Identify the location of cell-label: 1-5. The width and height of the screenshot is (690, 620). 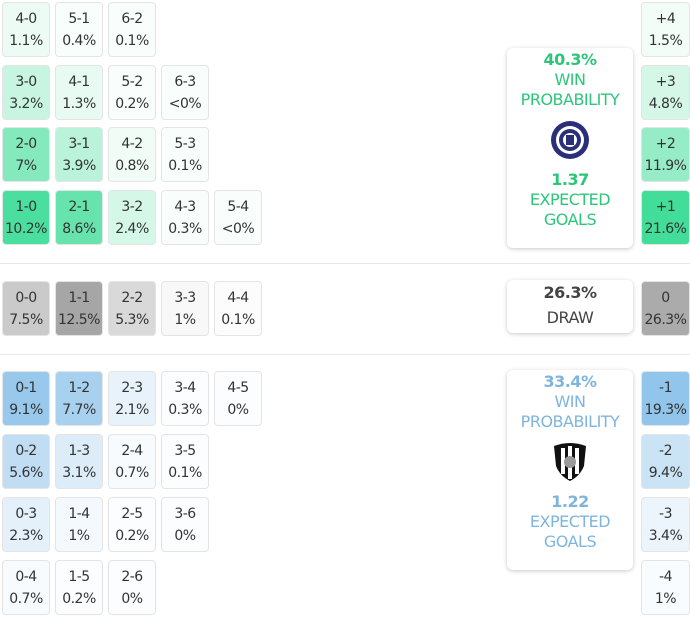
(79, 577).